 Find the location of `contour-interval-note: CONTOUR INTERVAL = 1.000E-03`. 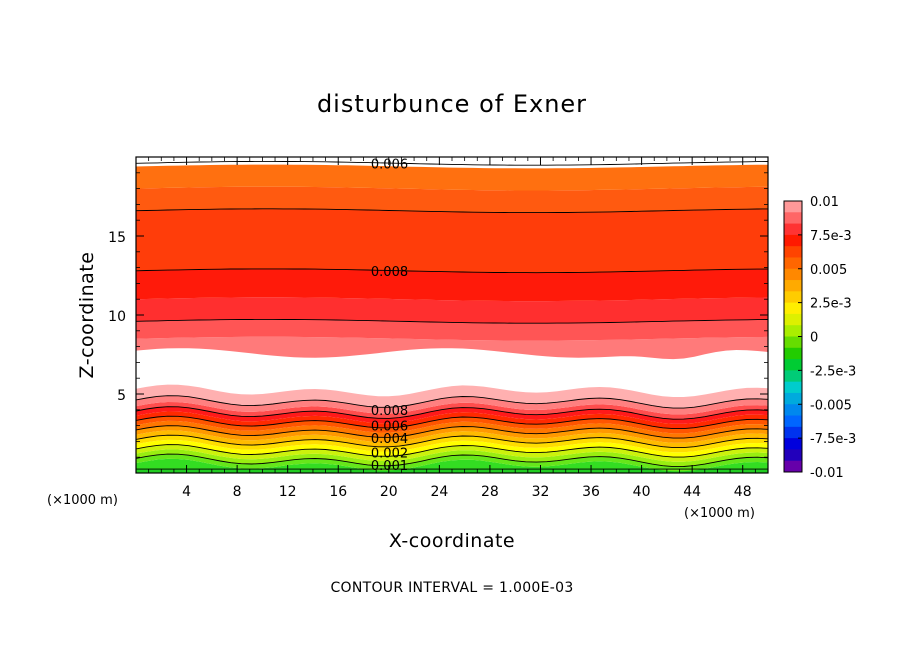

contour-interval-note: CONTOUR INTERVAL = 1.000E-03 is located at coordinates (451, 588).